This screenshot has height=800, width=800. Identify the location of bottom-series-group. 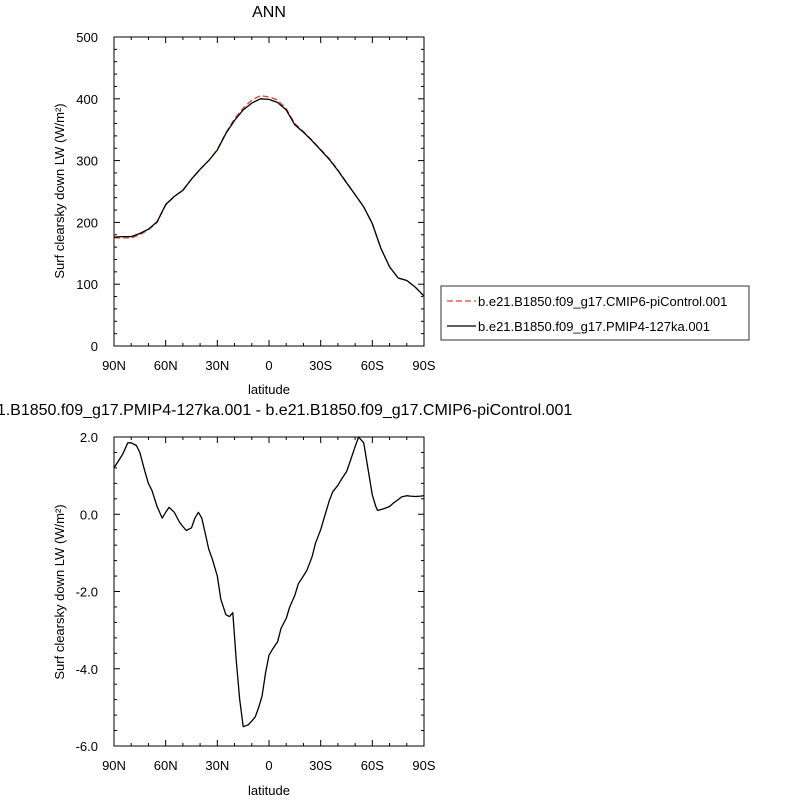
(269, 582).